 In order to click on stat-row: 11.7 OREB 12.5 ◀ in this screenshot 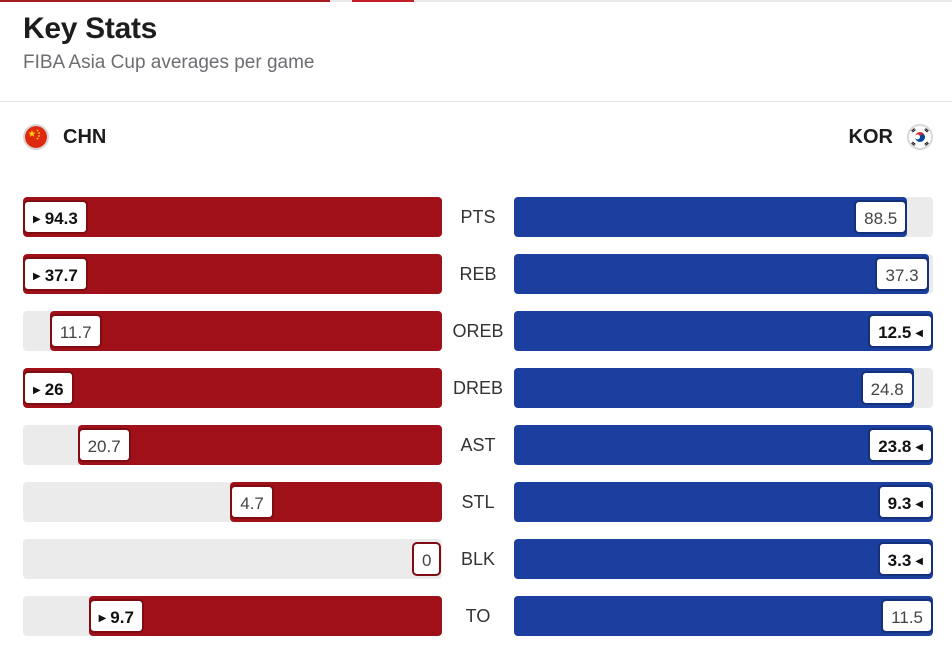, I will do `click(476, 331)`.